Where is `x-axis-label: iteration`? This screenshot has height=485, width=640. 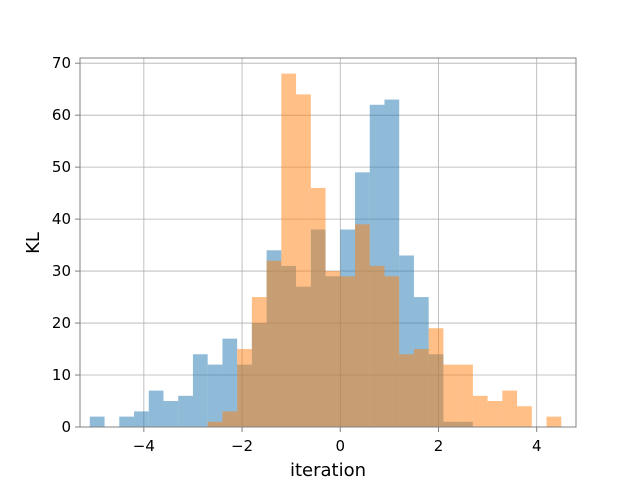 x-axis-label: iteration is located at coordinates (328, 470).